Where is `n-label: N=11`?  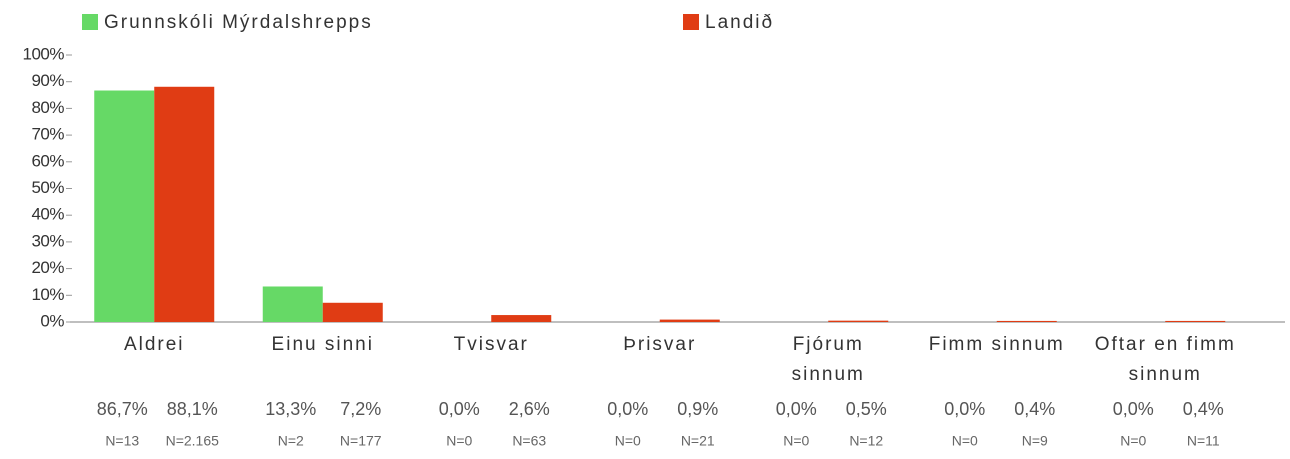 n-label: N=11 is located at coordinates (1203, 441).